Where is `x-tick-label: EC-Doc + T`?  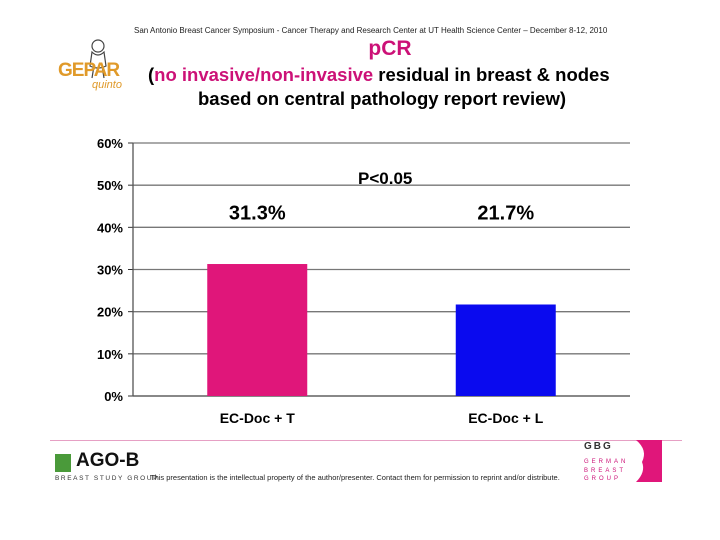
x-tick-label: EC-Doc + T is located at coordinates (258, 418).